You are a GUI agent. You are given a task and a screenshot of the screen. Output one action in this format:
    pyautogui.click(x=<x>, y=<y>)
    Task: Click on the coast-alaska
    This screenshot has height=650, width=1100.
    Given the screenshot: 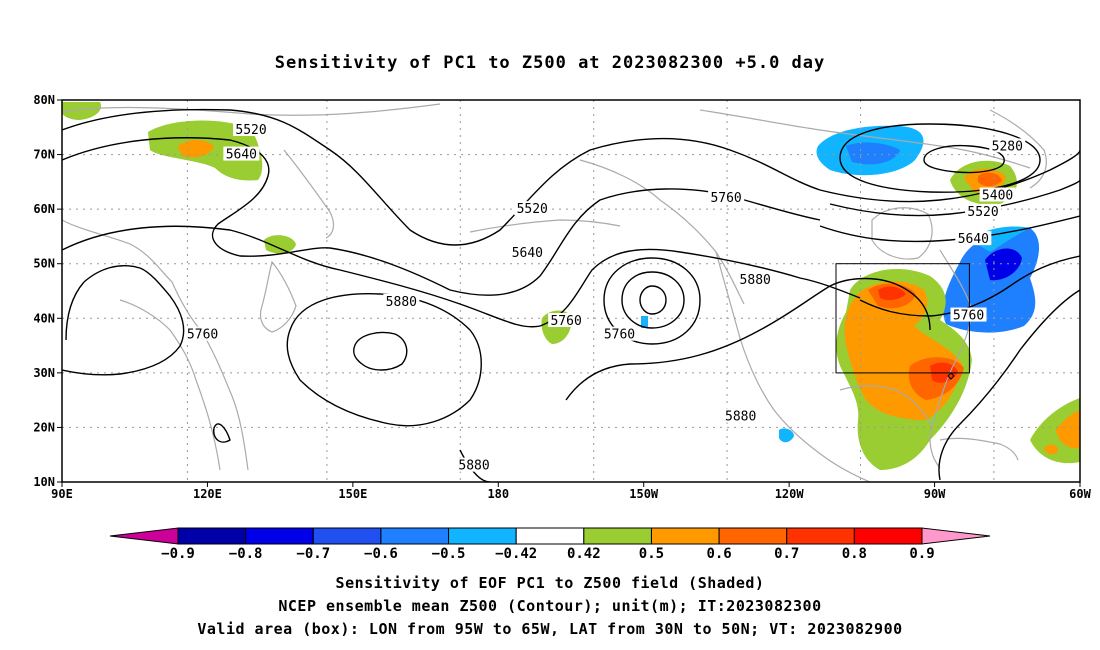 What is the action you would take?
    pyautogui.click(x=662, y=232)
    